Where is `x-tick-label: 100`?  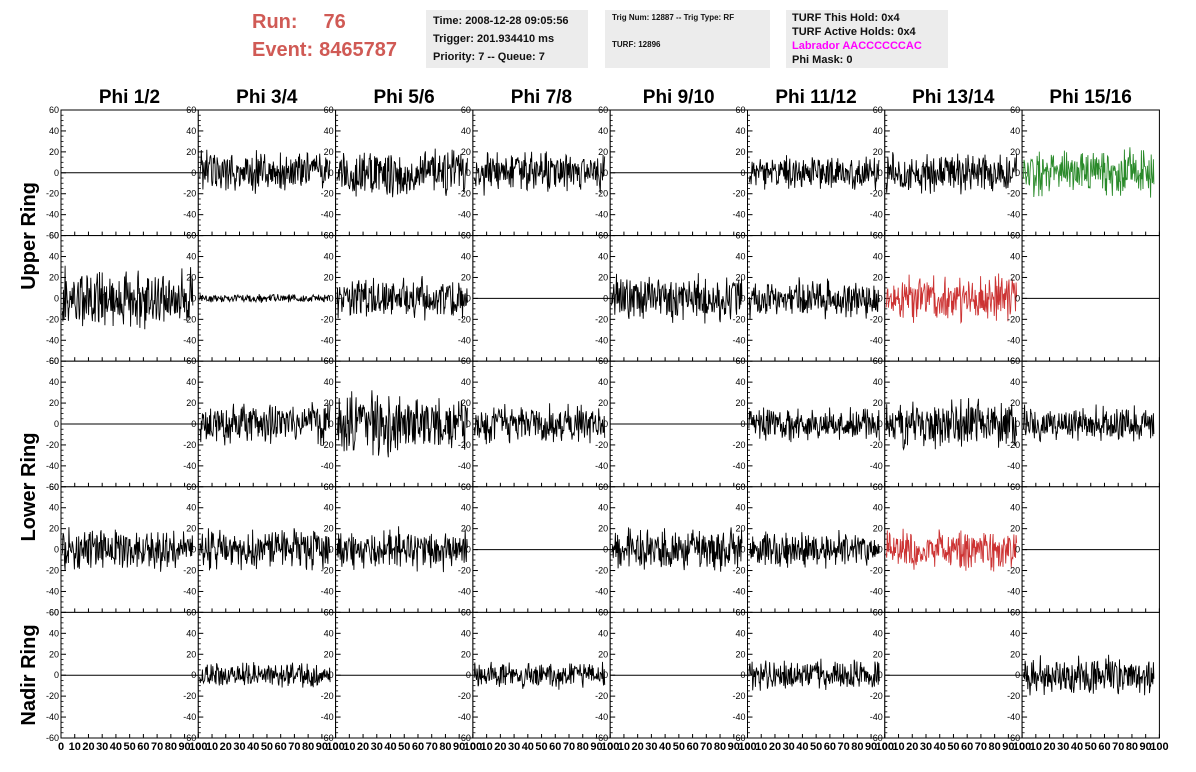 x-tick-label: 100 is located at coordinates (1022, 747).